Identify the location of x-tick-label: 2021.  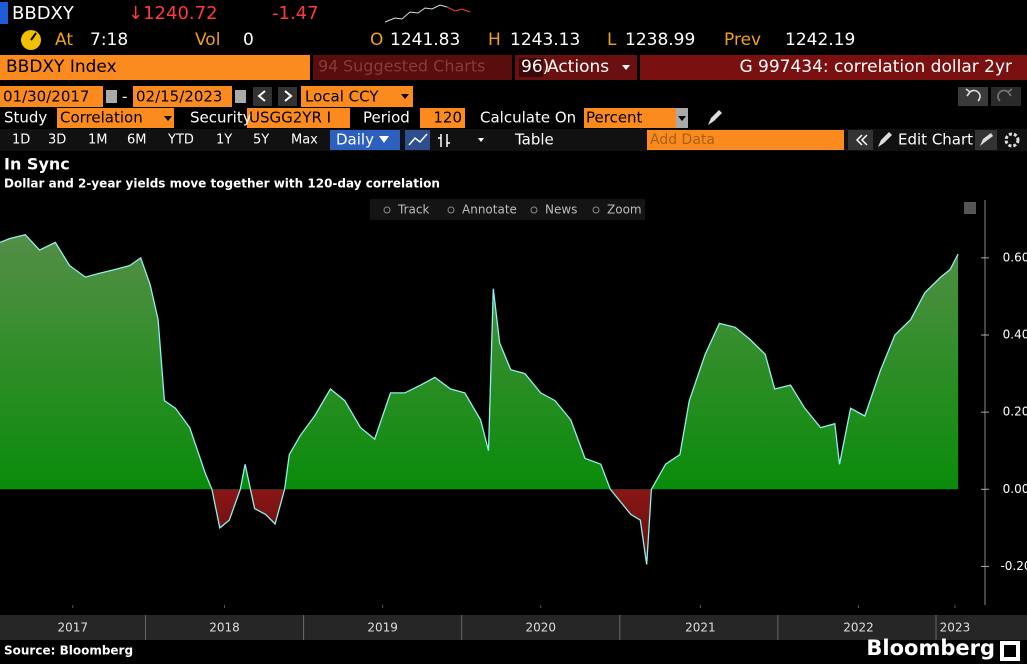
(700, 628).